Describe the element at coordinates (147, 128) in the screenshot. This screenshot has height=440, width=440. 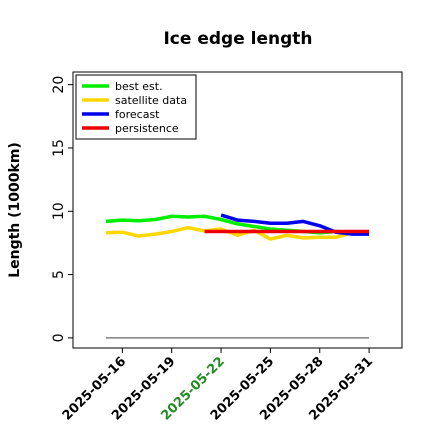
I see `legend-label-persistence: persistence` at that location.